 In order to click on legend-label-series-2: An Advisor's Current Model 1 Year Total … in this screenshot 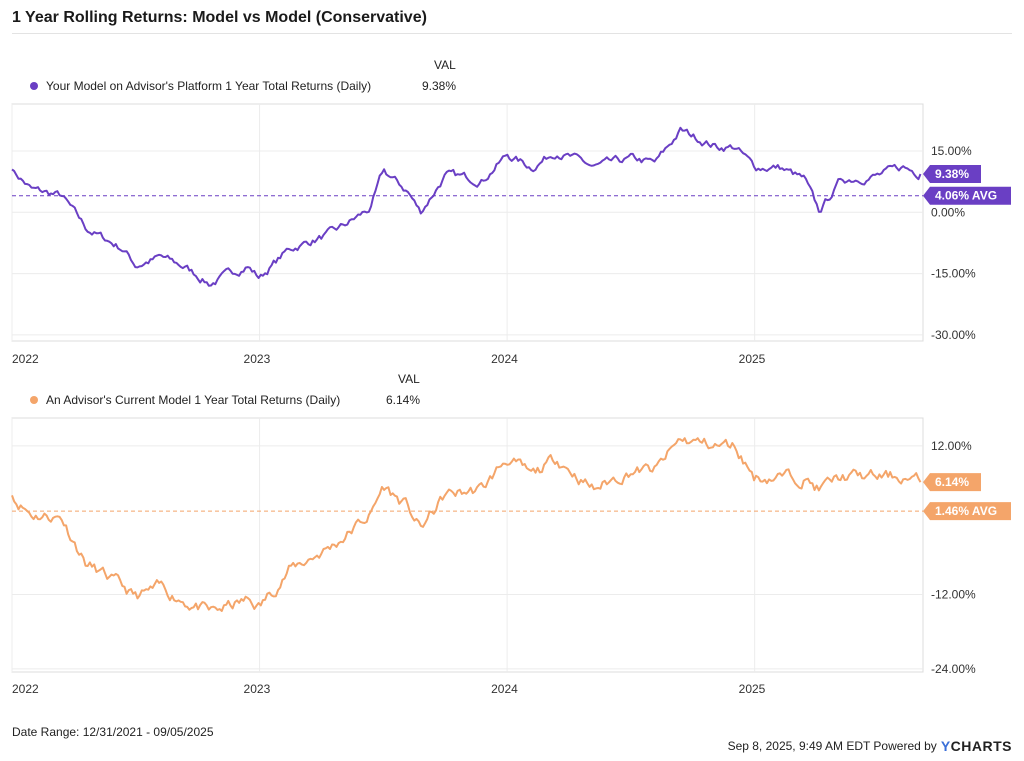, I will do `click(193, 400)`.